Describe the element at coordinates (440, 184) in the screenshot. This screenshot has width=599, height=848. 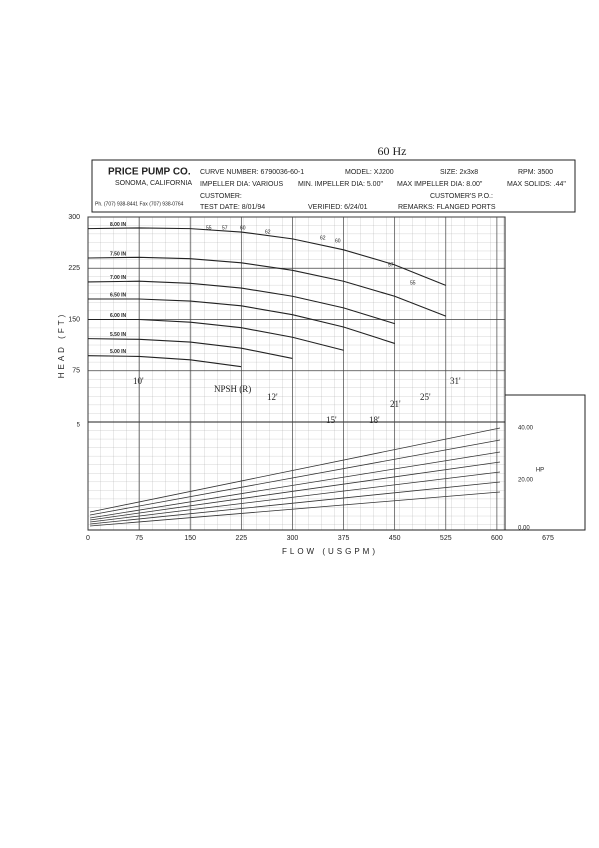
I see `max-dia: MAX IMPELLER DIA: 8.00"` at that location.